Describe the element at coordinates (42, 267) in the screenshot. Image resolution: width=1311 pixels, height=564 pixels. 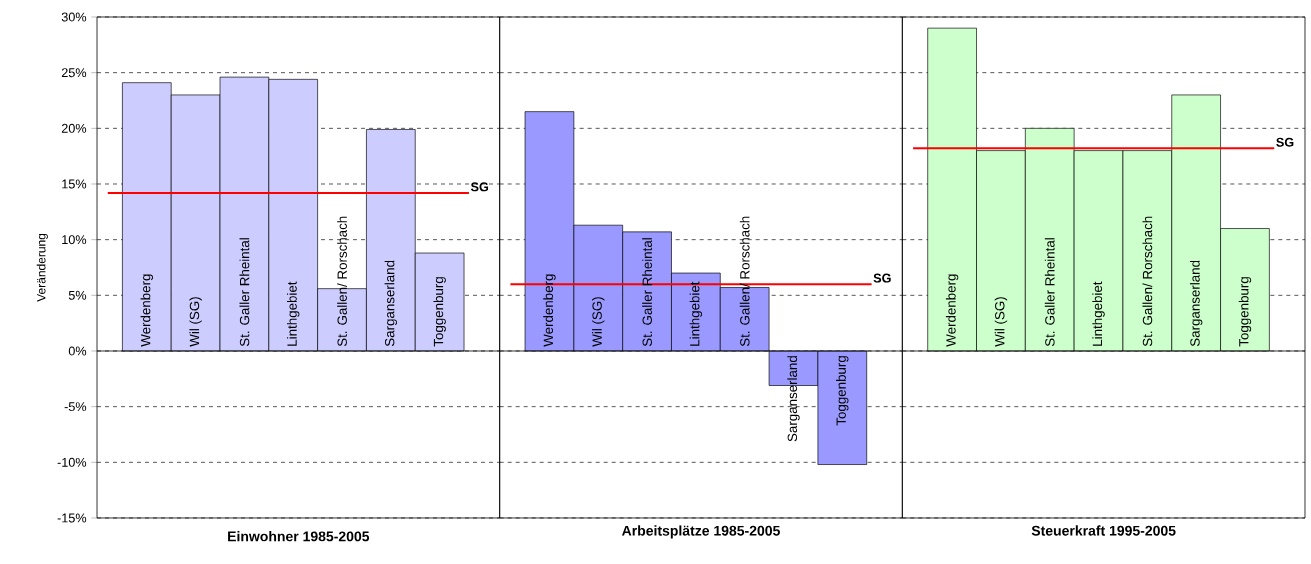
I see `y-axis-title: Veränderung` at that location.